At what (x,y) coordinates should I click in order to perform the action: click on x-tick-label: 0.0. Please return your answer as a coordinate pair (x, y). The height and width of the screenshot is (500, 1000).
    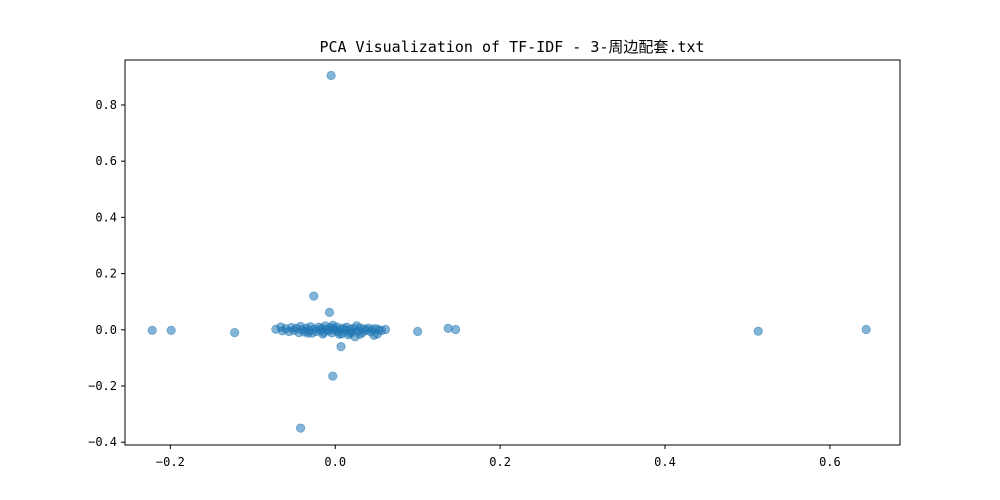
    Looking at the image, I should click on (335, 462).